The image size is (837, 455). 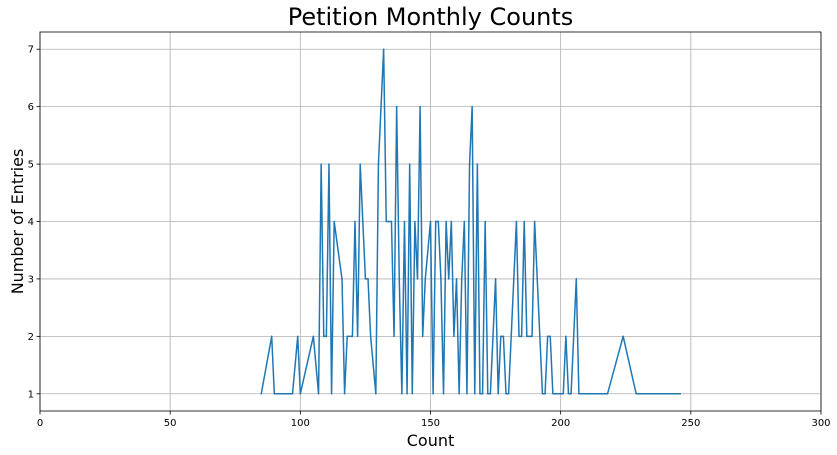 I want to click on x-axis-label: Count, so click(x=431, y=440).